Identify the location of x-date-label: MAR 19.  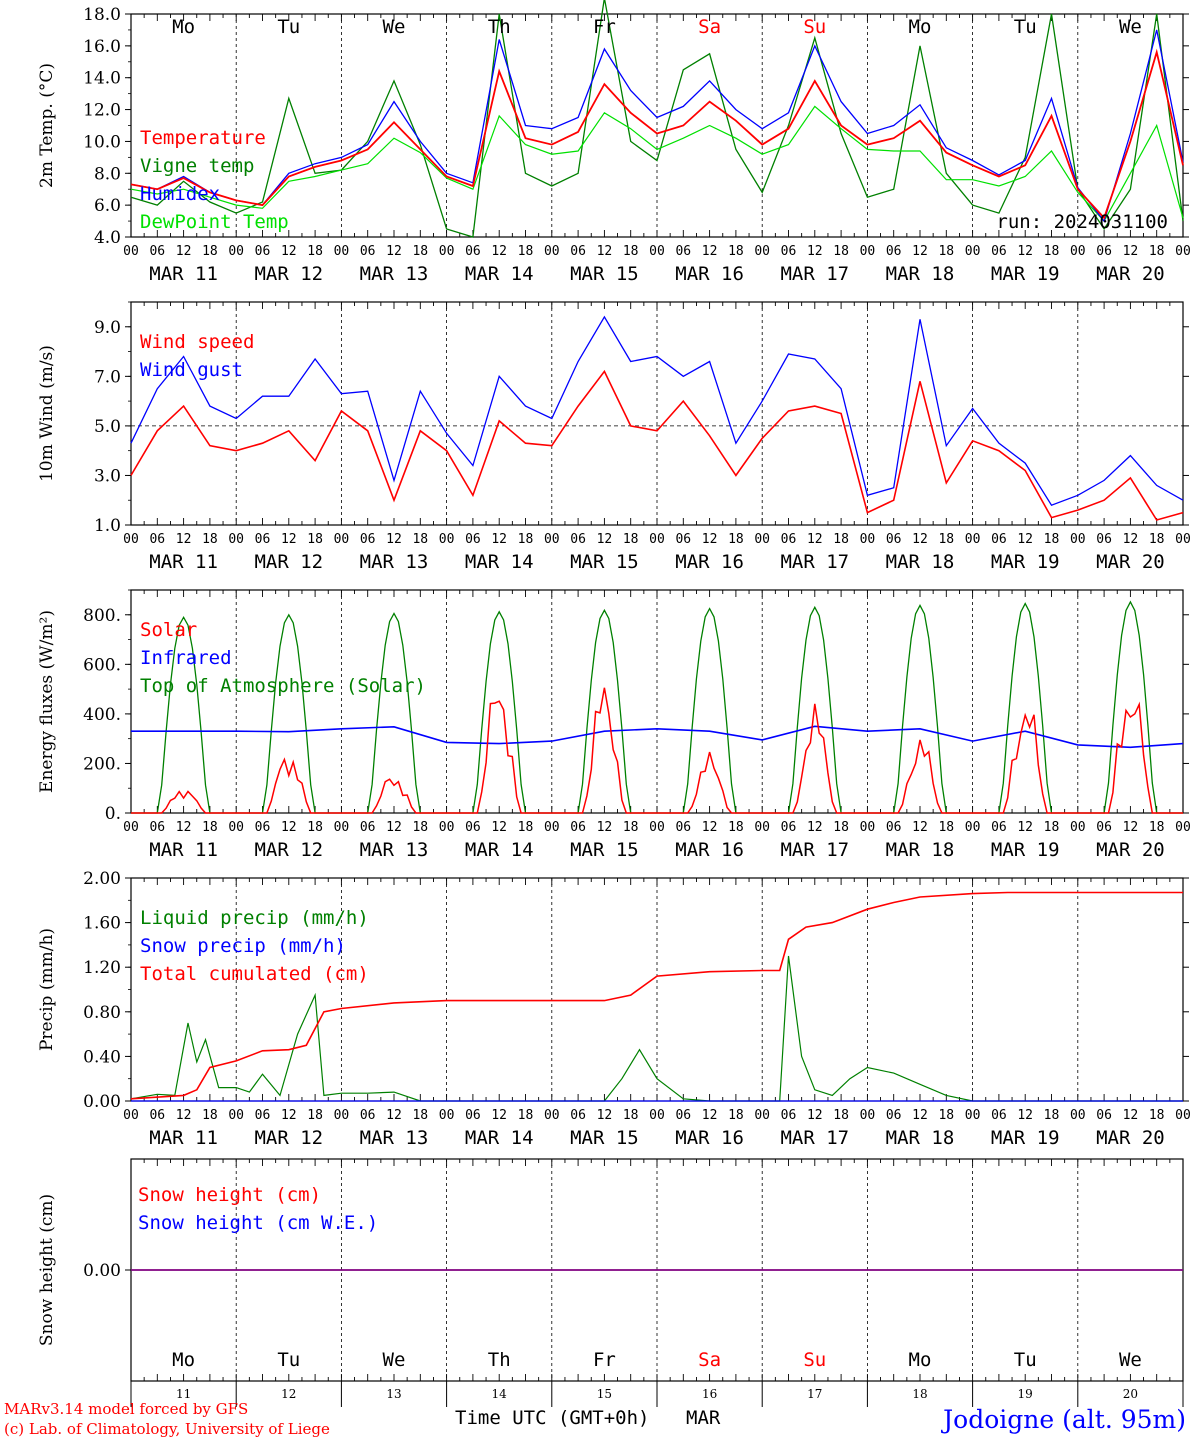
(1025, 562).